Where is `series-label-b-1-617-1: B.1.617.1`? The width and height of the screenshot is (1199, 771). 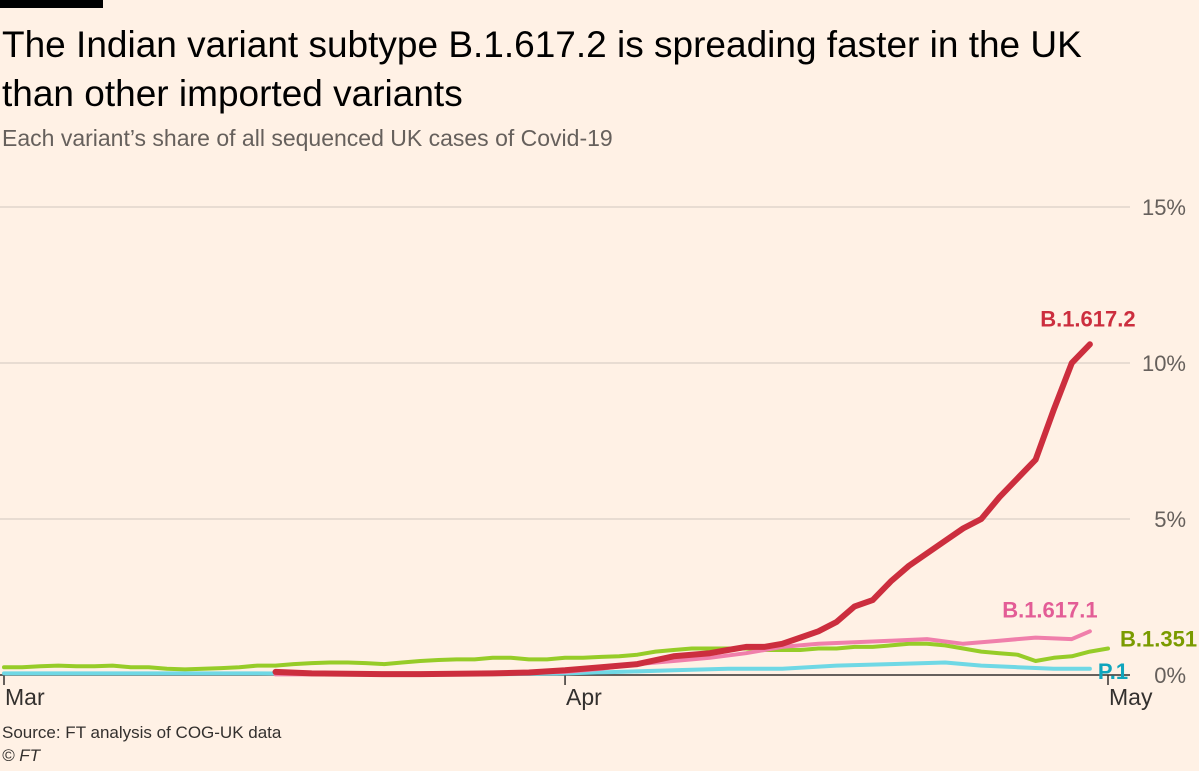 series-label-b-1-617-1: B.1.617.1 is located at coordinates (1049, 609).